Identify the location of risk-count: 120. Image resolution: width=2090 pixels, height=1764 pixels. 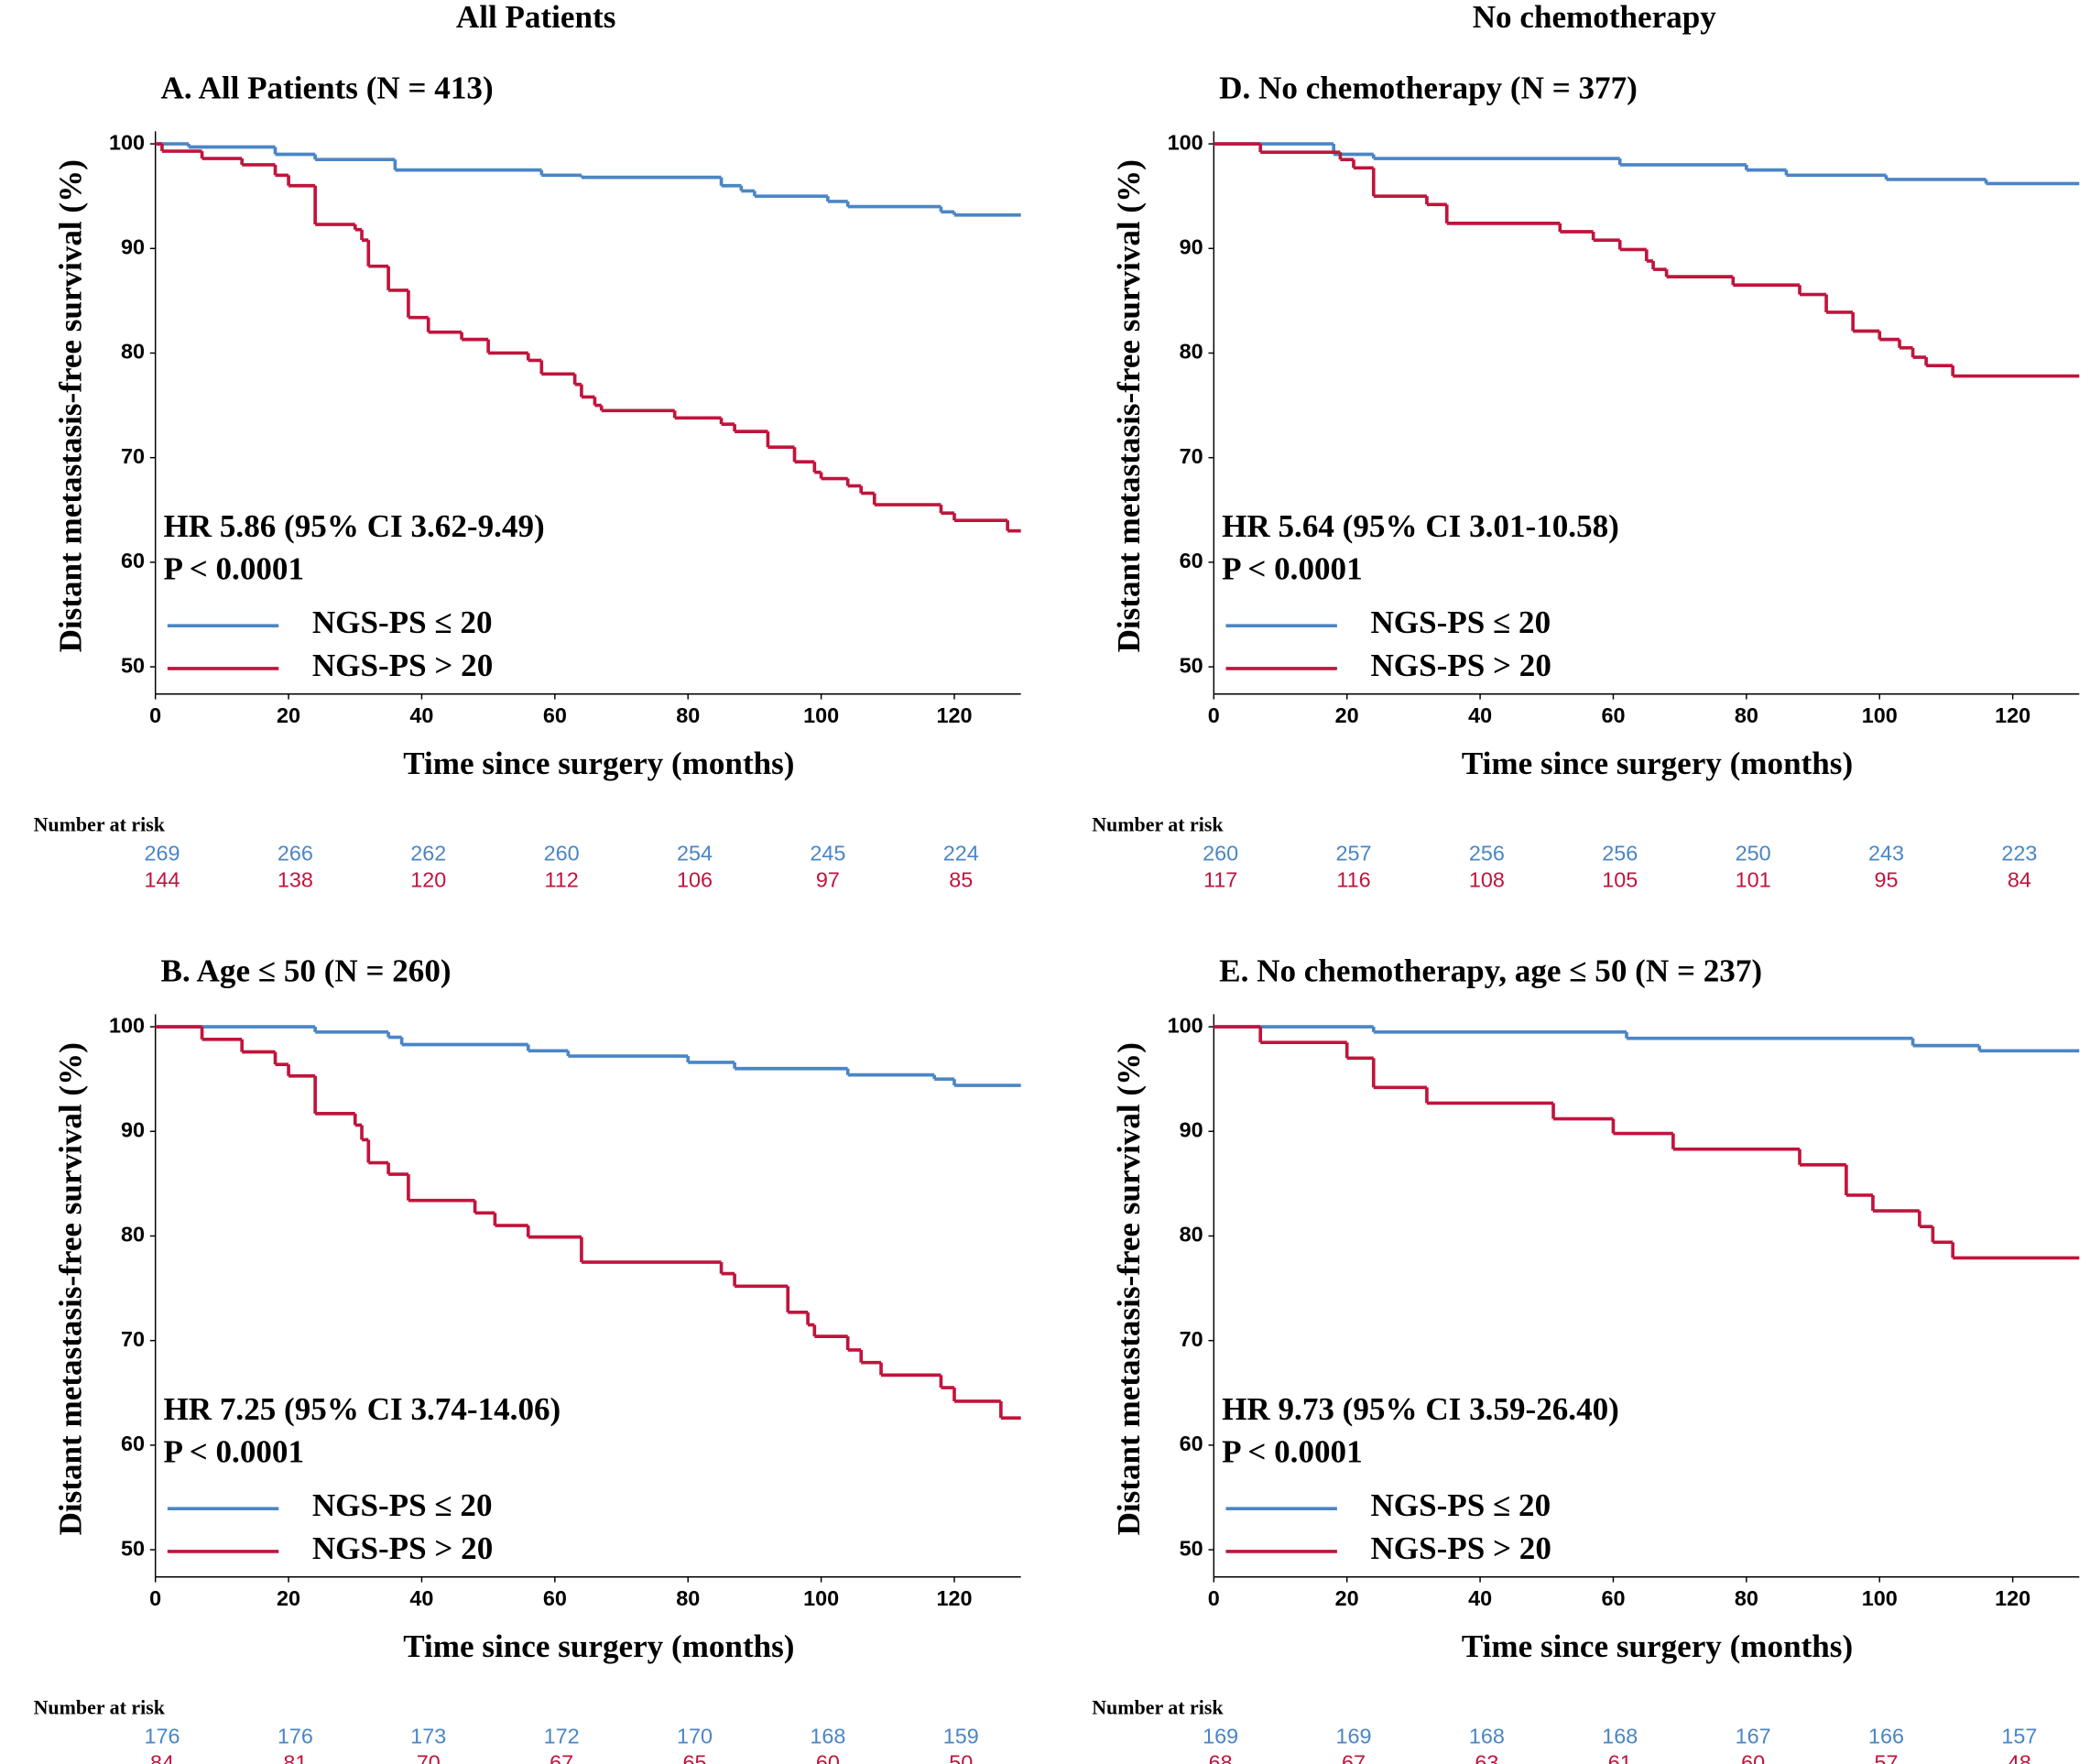
(428, 880).